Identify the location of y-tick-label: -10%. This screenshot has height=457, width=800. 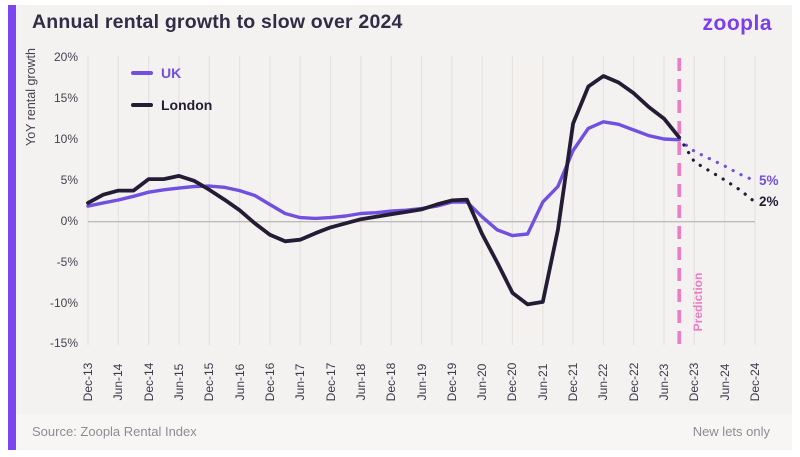
(63, 302).